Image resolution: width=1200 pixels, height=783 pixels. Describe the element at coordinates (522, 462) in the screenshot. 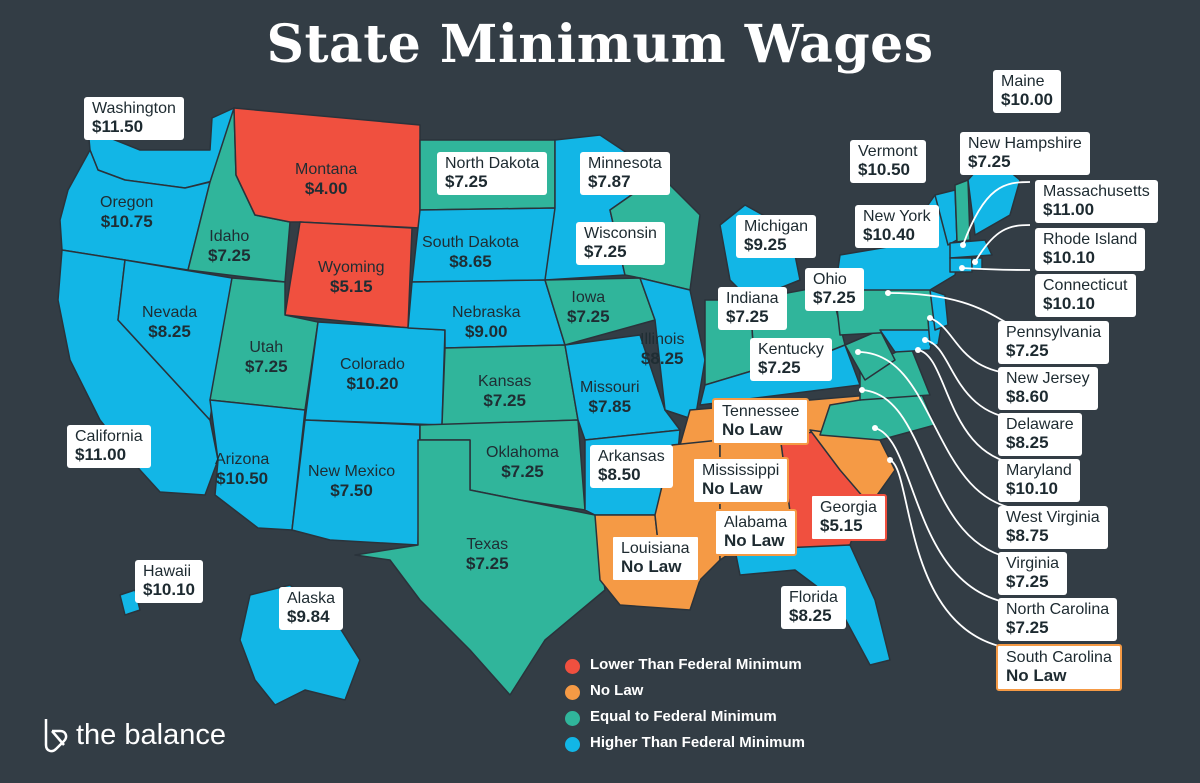

I see `label-oklahoma: Oklahoma $7.25` at that location.